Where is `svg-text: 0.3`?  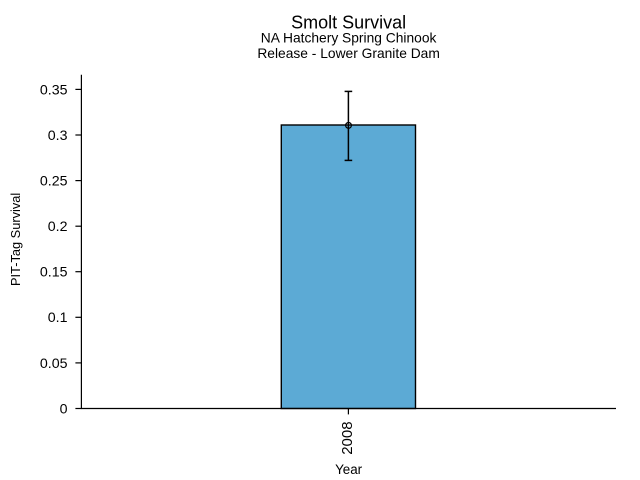
svg-text: 0.3 is located at coordinates (58, 136).